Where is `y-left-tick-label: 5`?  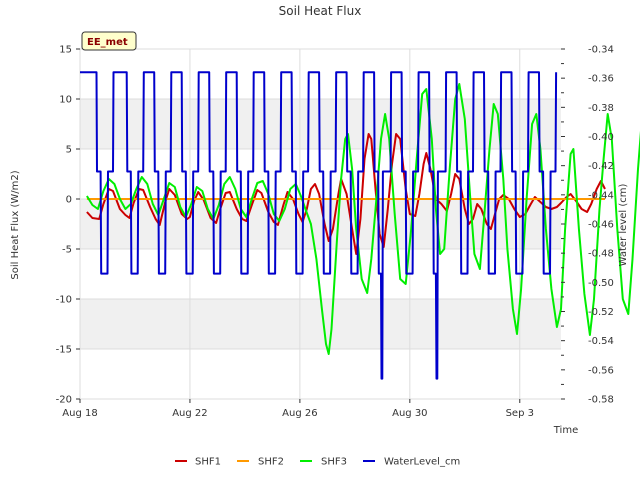 y-left-tick-label: 5 is located at coordinates (69, 150).